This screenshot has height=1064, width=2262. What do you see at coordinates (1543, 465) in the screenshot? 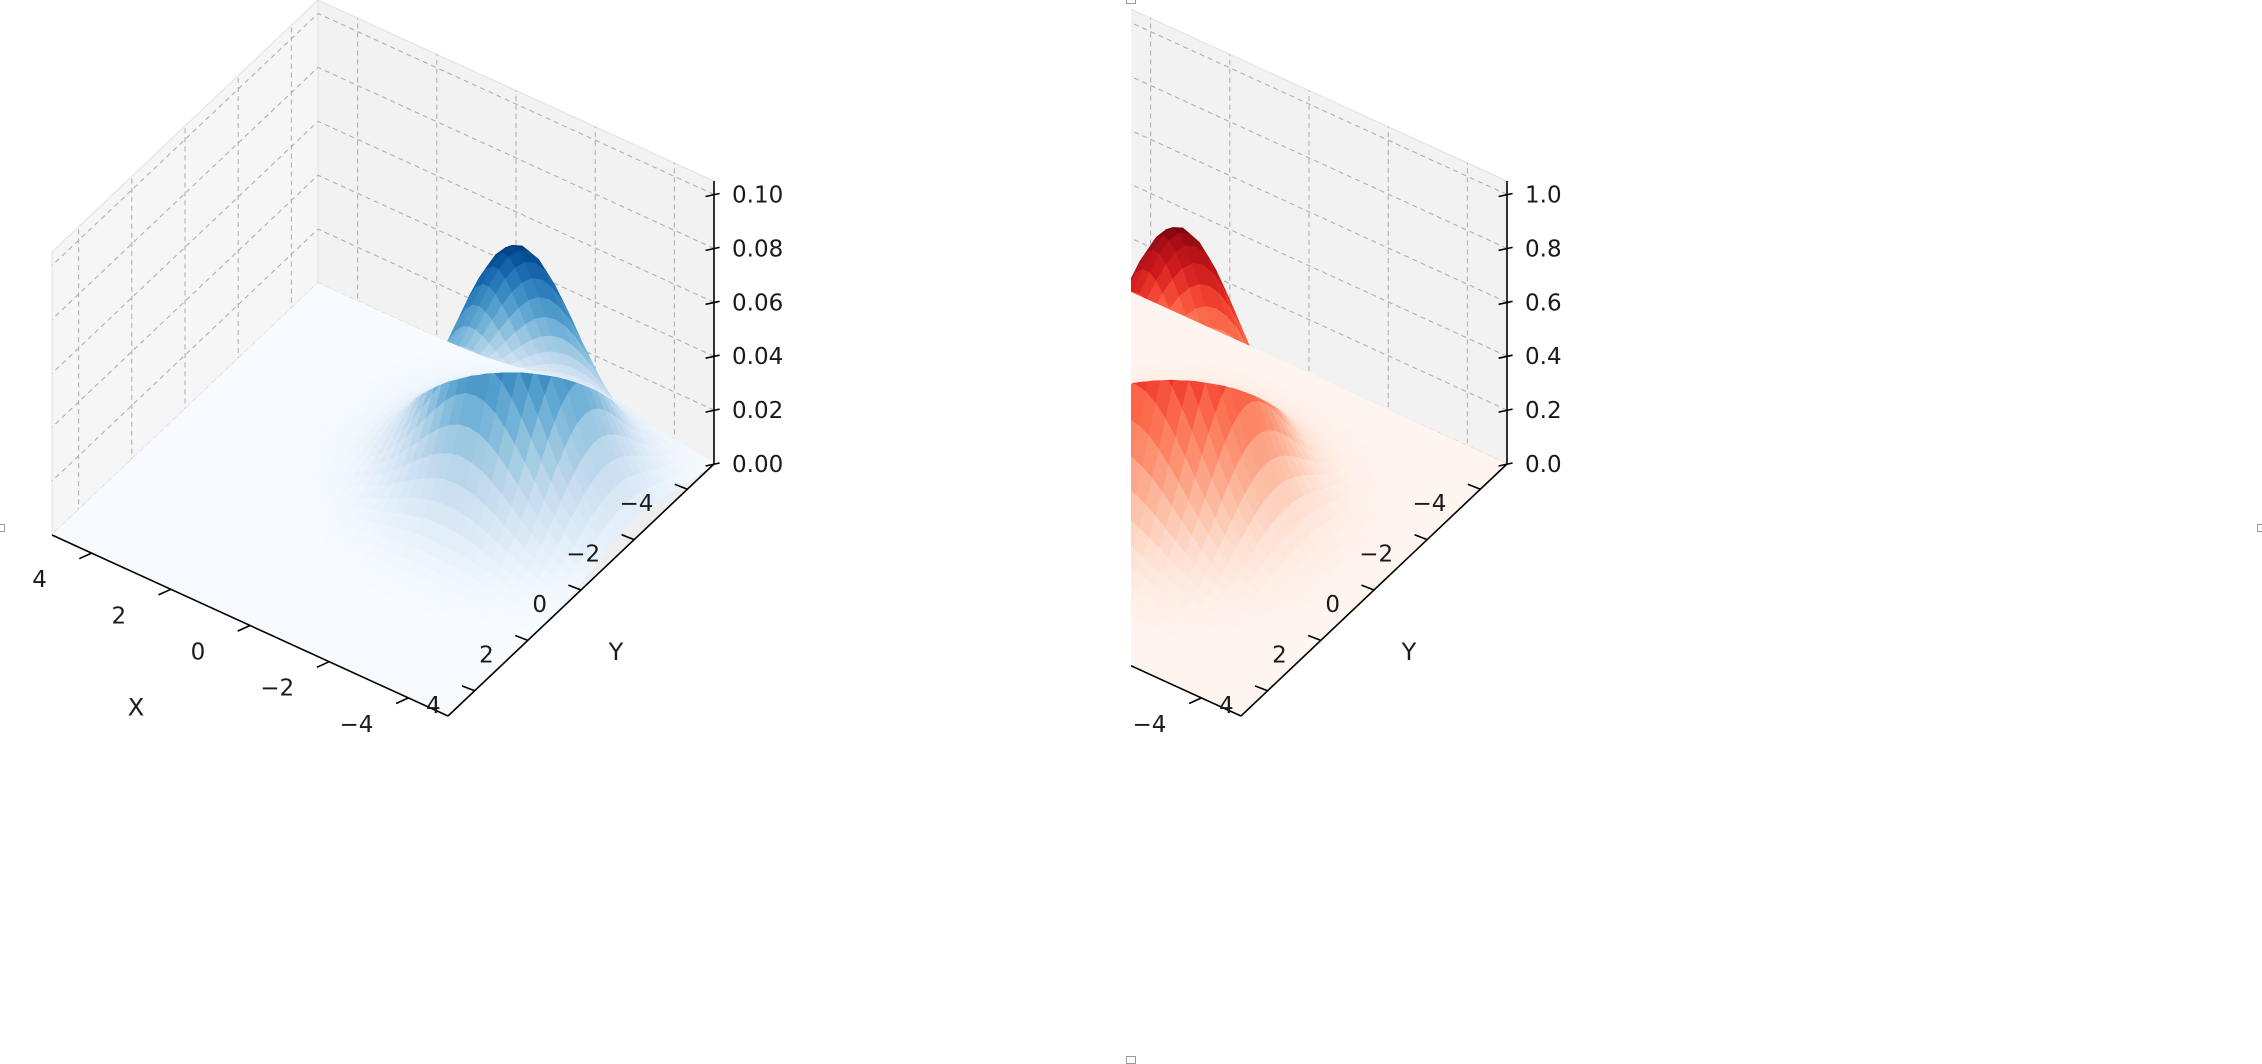
I see `z-tick-label: 0.0` at bounding box center [1543, 465].